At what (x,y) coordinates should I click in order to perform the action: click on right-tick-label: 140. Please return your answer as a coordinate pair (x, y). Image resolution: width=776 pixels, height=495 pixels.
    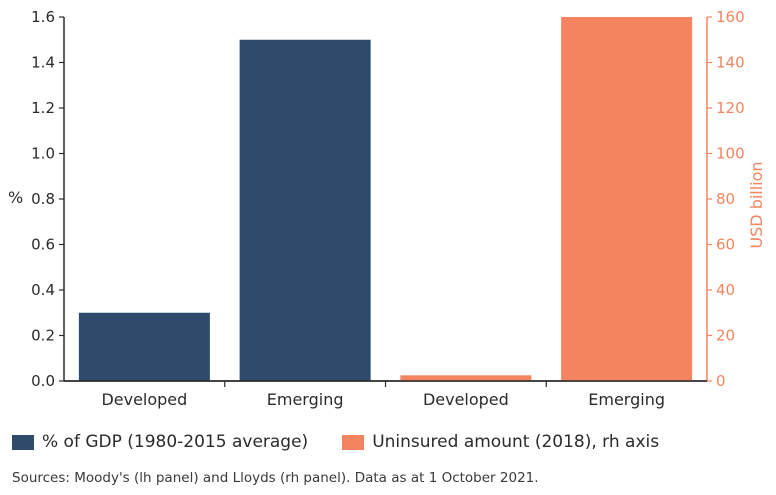
    Looking at the image, I should click on (730, 63).